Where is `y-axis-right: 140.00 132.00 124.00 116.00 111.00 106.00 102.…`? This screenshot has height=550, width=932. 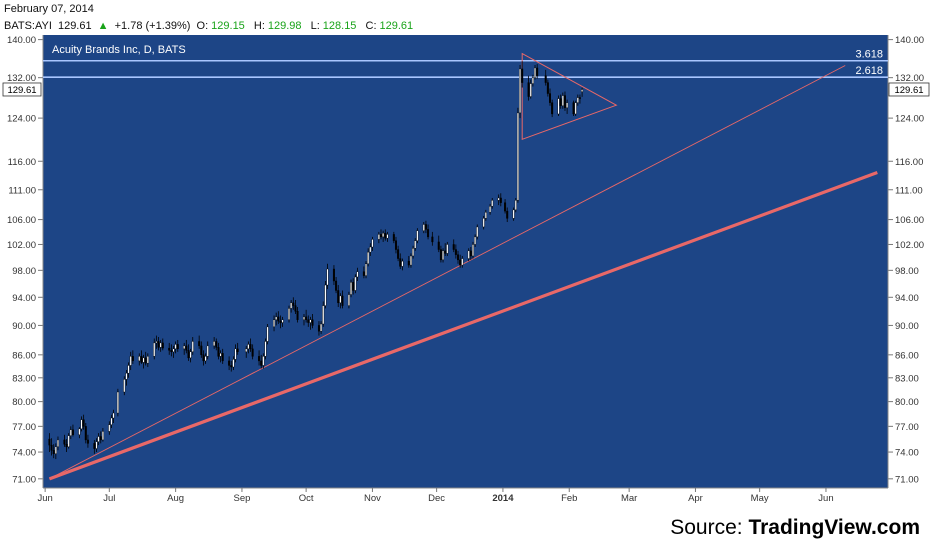
y-axis-right: 140.00 132.00 124.00 116.00 111.00 106.00 102.… is located at coordinates (905, 261).